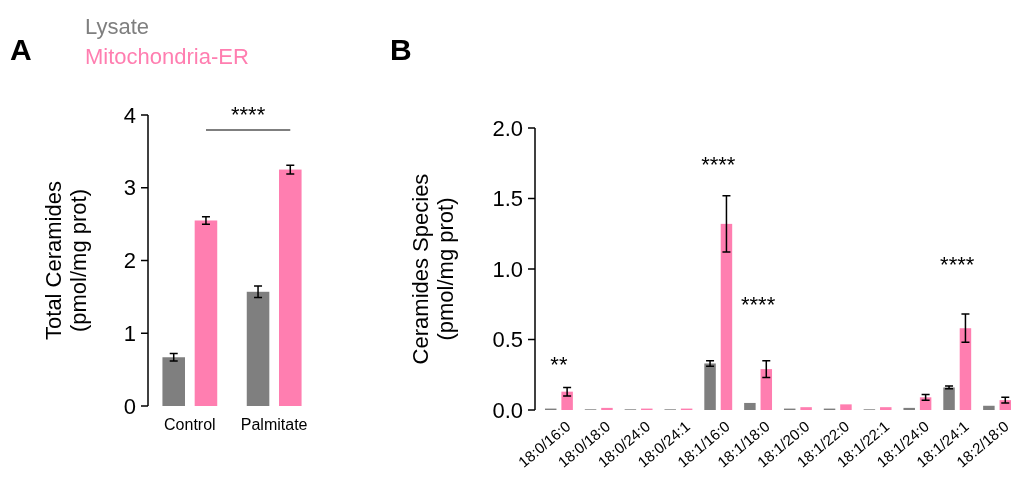 This screenshot has width=1022, height=482. Describe the element at coordinates (507, 410) in the screenshot. I see `y-tick-label: 0.0` at that location.